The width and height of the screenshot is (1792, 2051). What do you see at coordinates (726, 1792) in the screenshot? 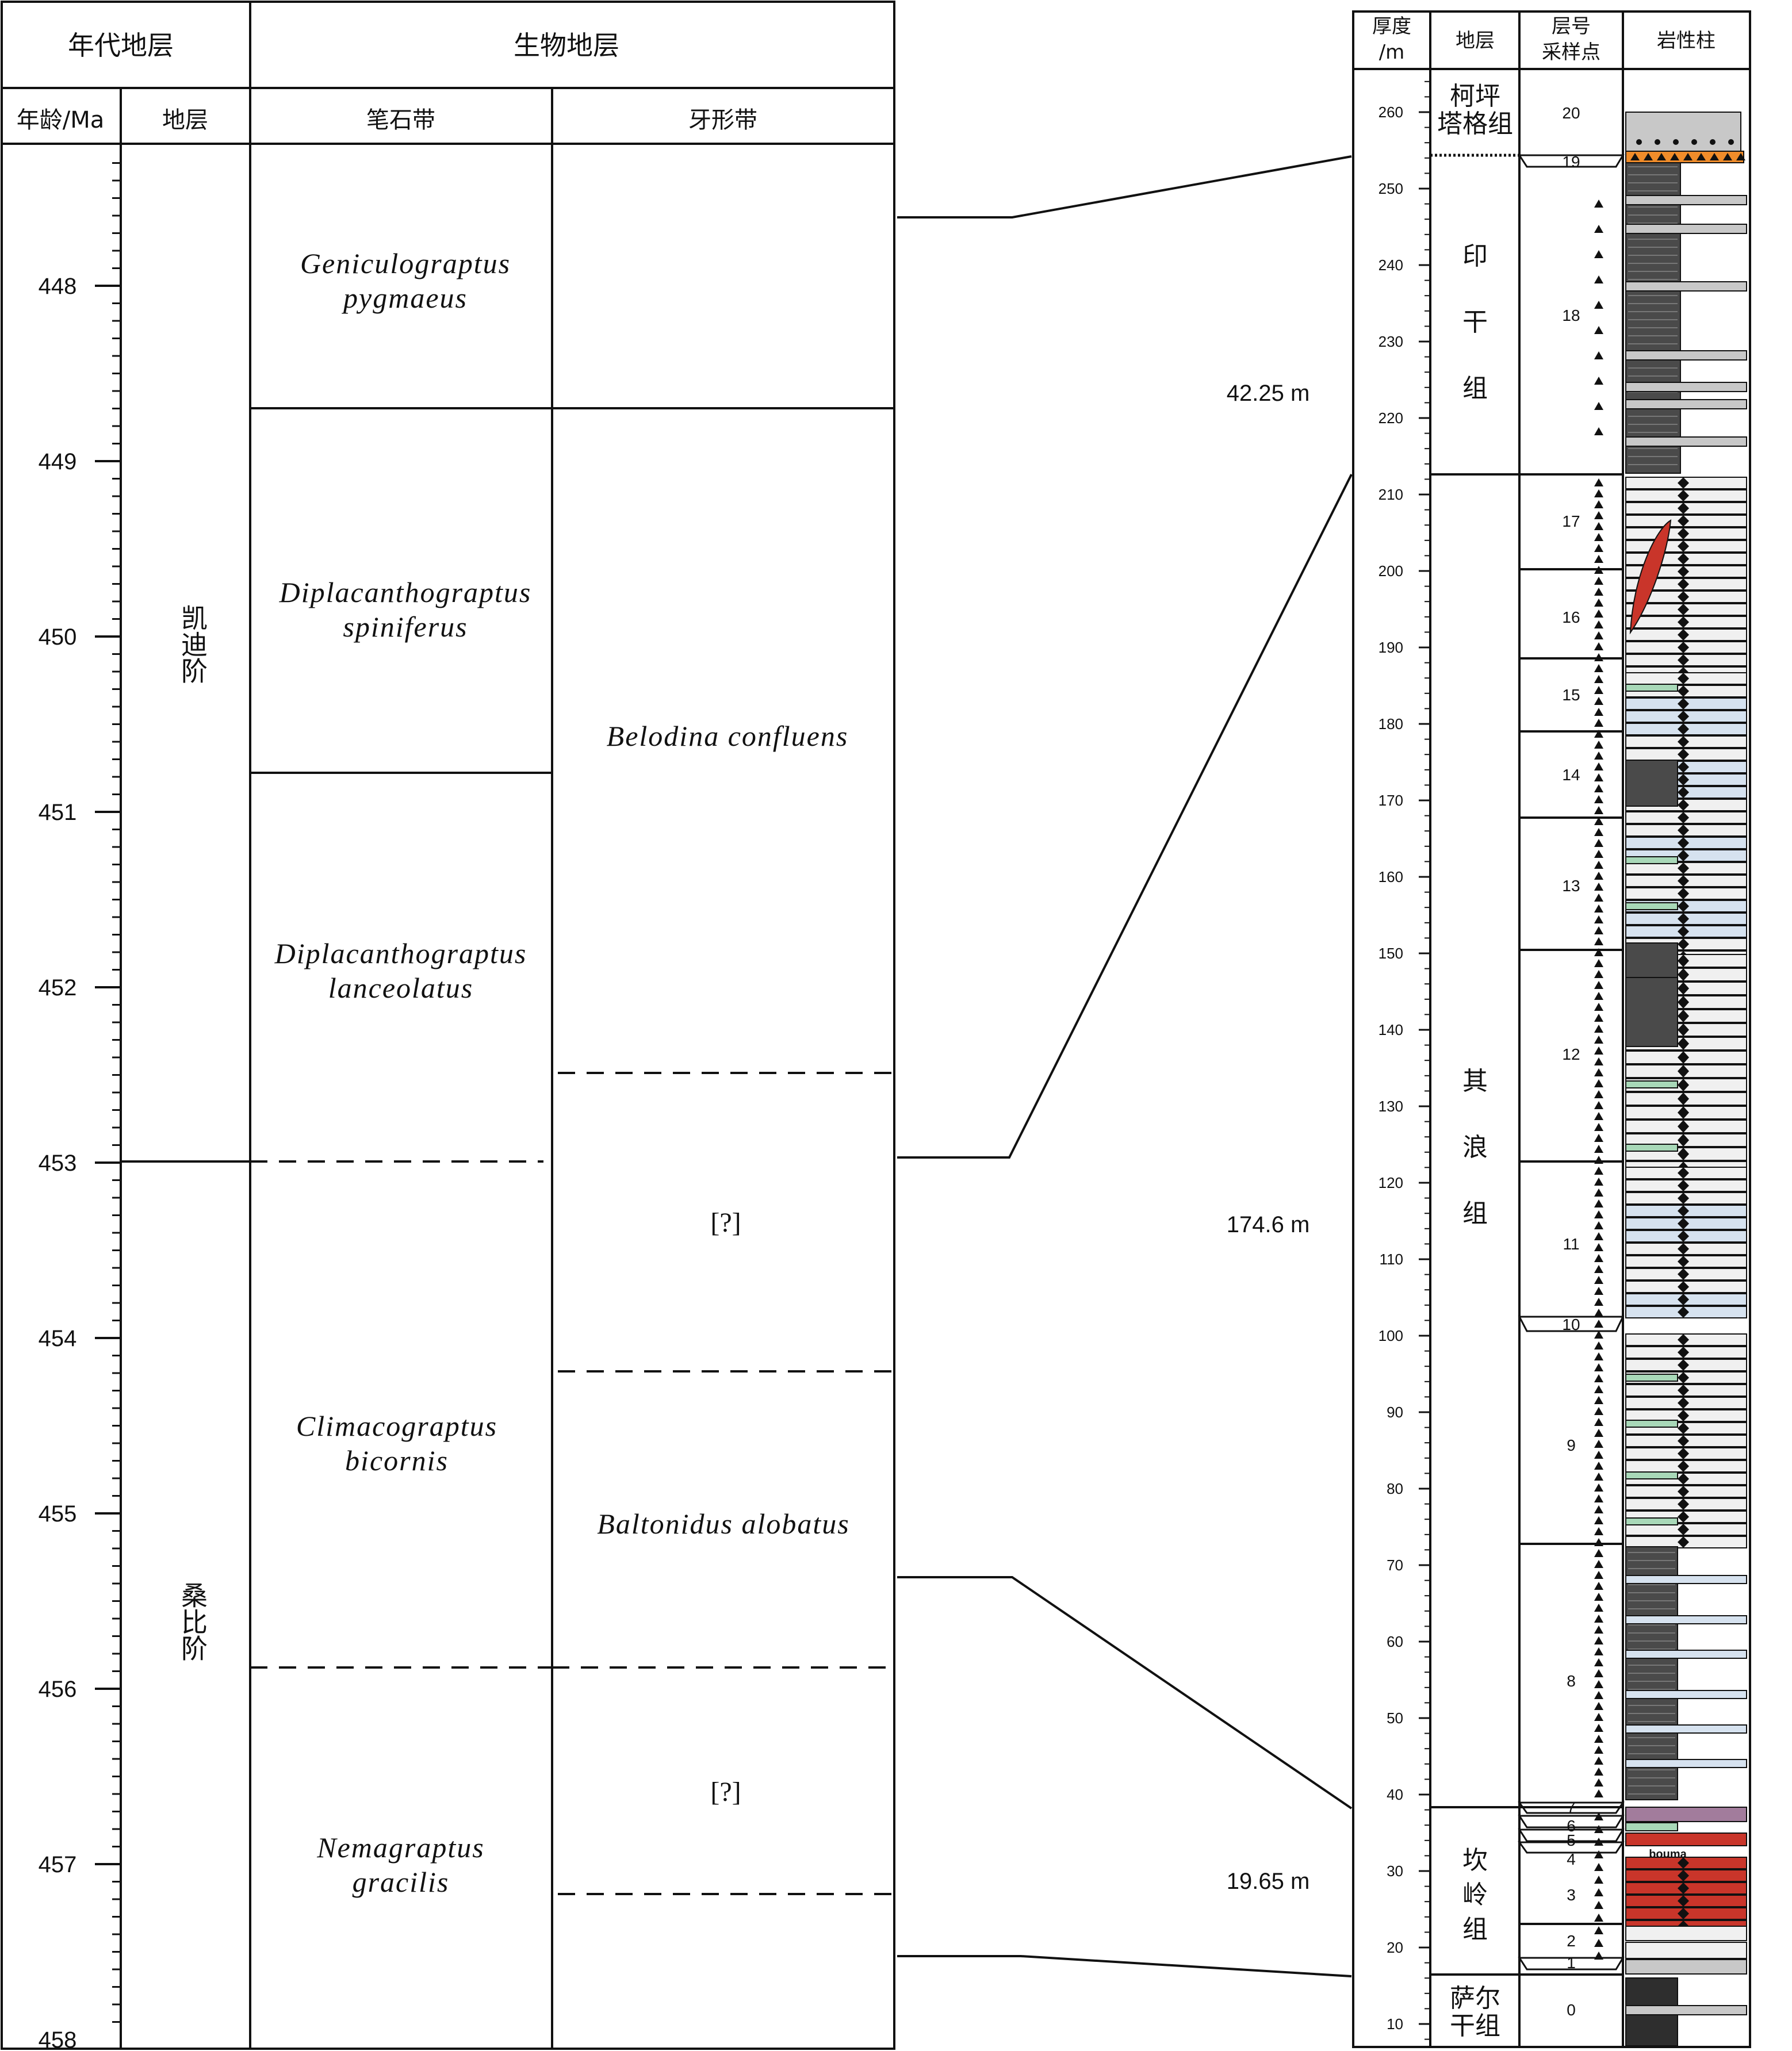
I see `conodont-zone-unknown-2: [?]` at bounding box center [726, 1792].